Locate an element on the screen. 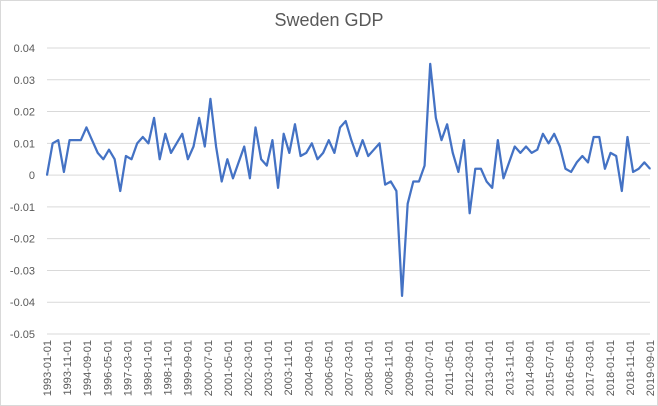 The image size is (658, 406). x-tick-label: 2007-03-01 is located at coordinates (350, 368).